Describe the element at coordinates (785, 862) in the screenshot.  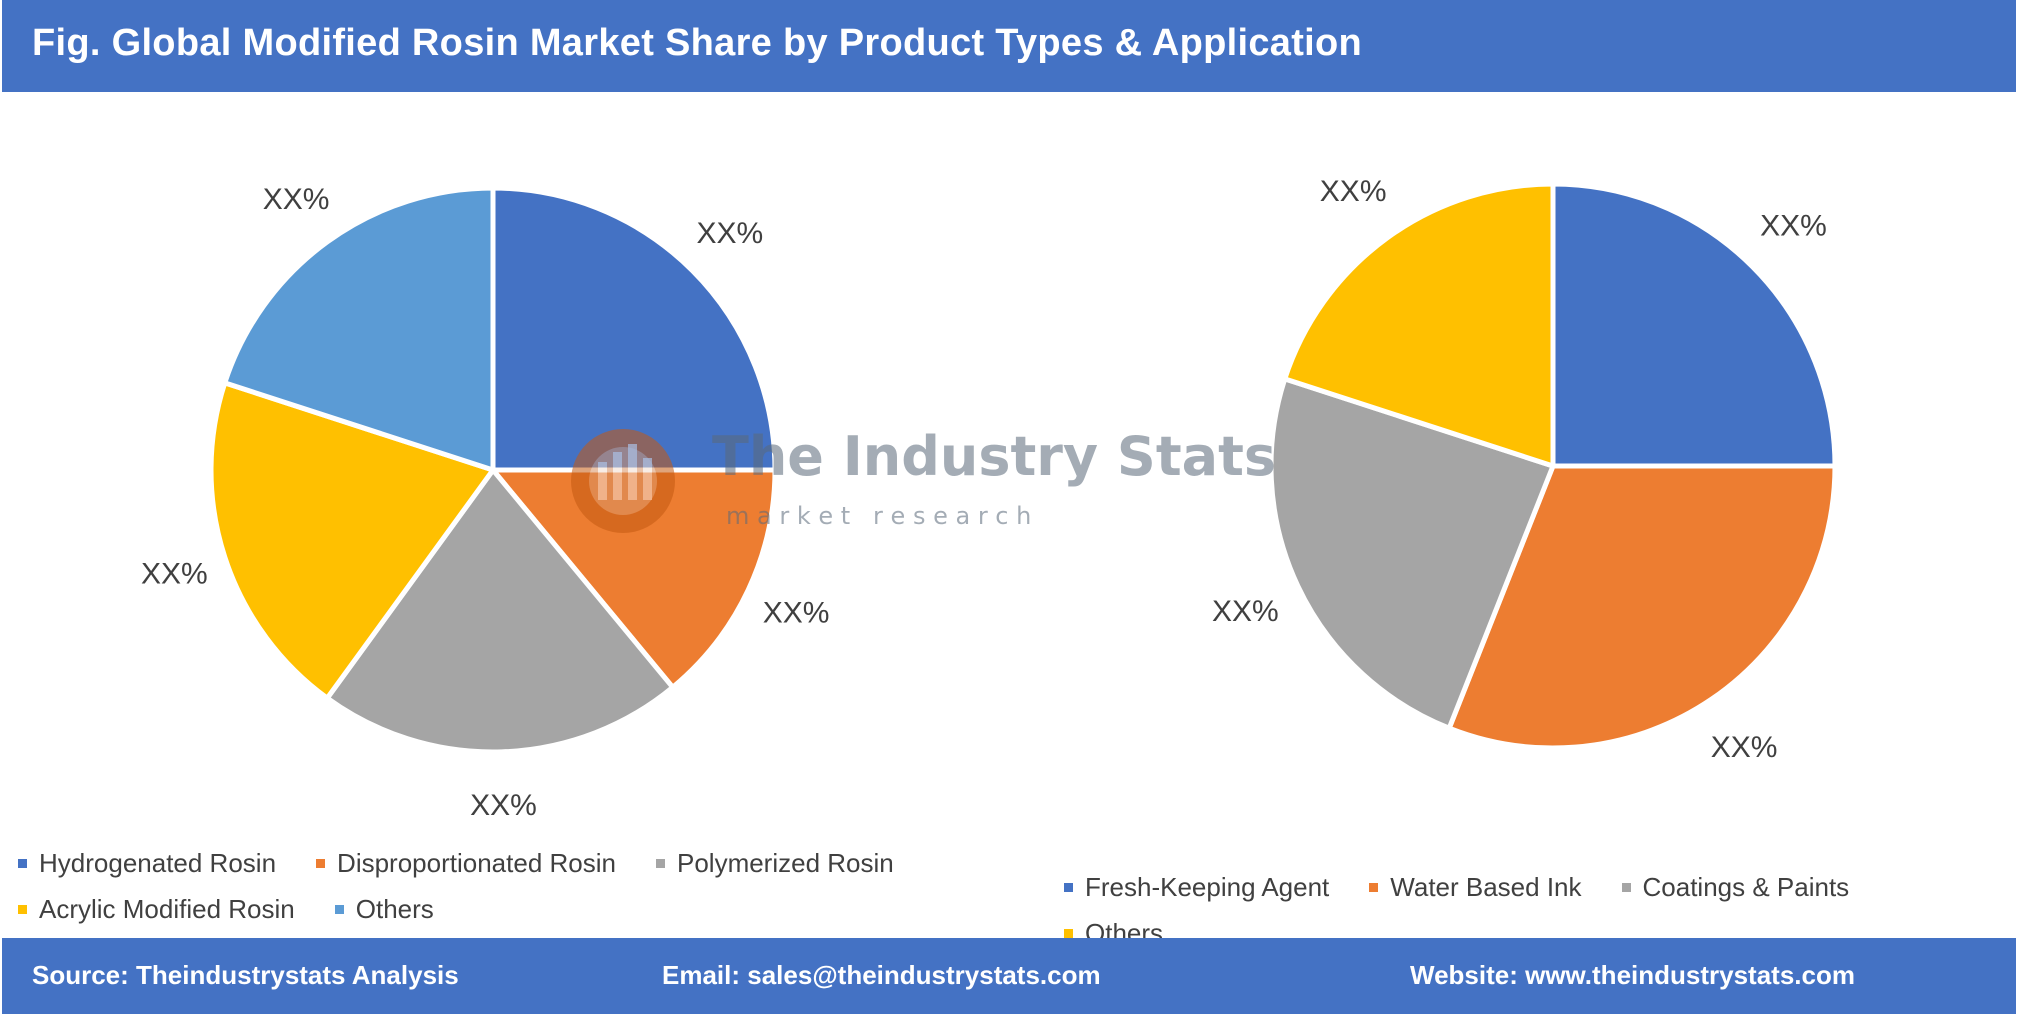
I see `legend-label: Polymerized Rosin` at that location.